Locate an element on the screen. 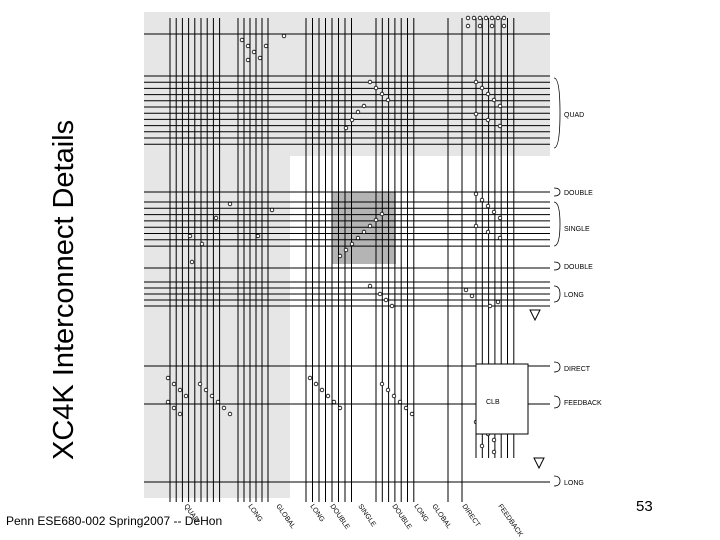  bottom-label-9: DIRECT is located at coordinates (470, 516).